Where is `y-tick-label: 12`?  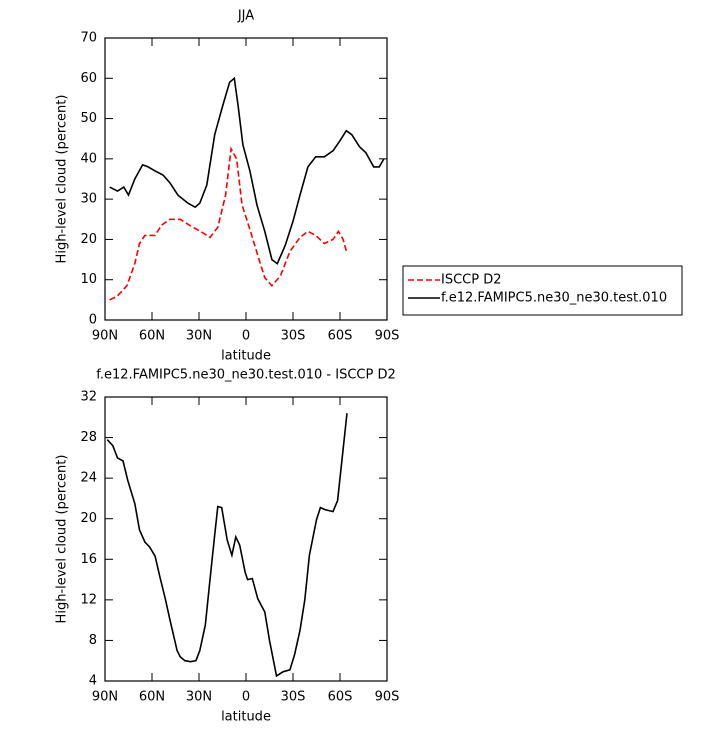 y-tick-label: 12 is located at coordinates (88, 599).